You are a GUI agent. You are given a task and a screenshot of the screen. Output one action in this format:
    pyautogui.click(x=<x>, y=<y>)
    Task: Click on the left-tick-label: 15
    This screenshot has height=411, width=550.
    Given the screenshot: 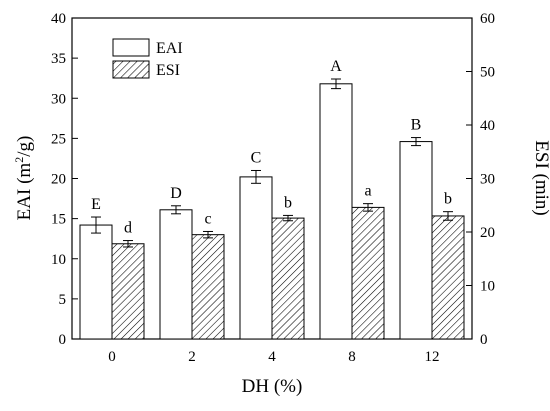 What is the action you would take?
    pyautogui.click(x=58, y=220)
    